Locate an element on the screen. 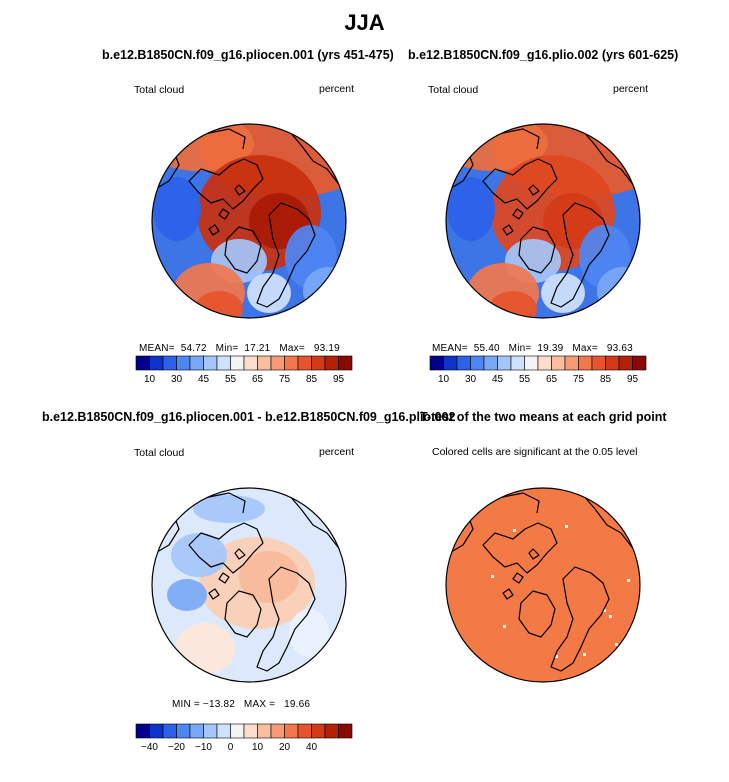  colorbar-3: −40 −20 −10 0 10 20 40 is located at coordinates (244, 738).